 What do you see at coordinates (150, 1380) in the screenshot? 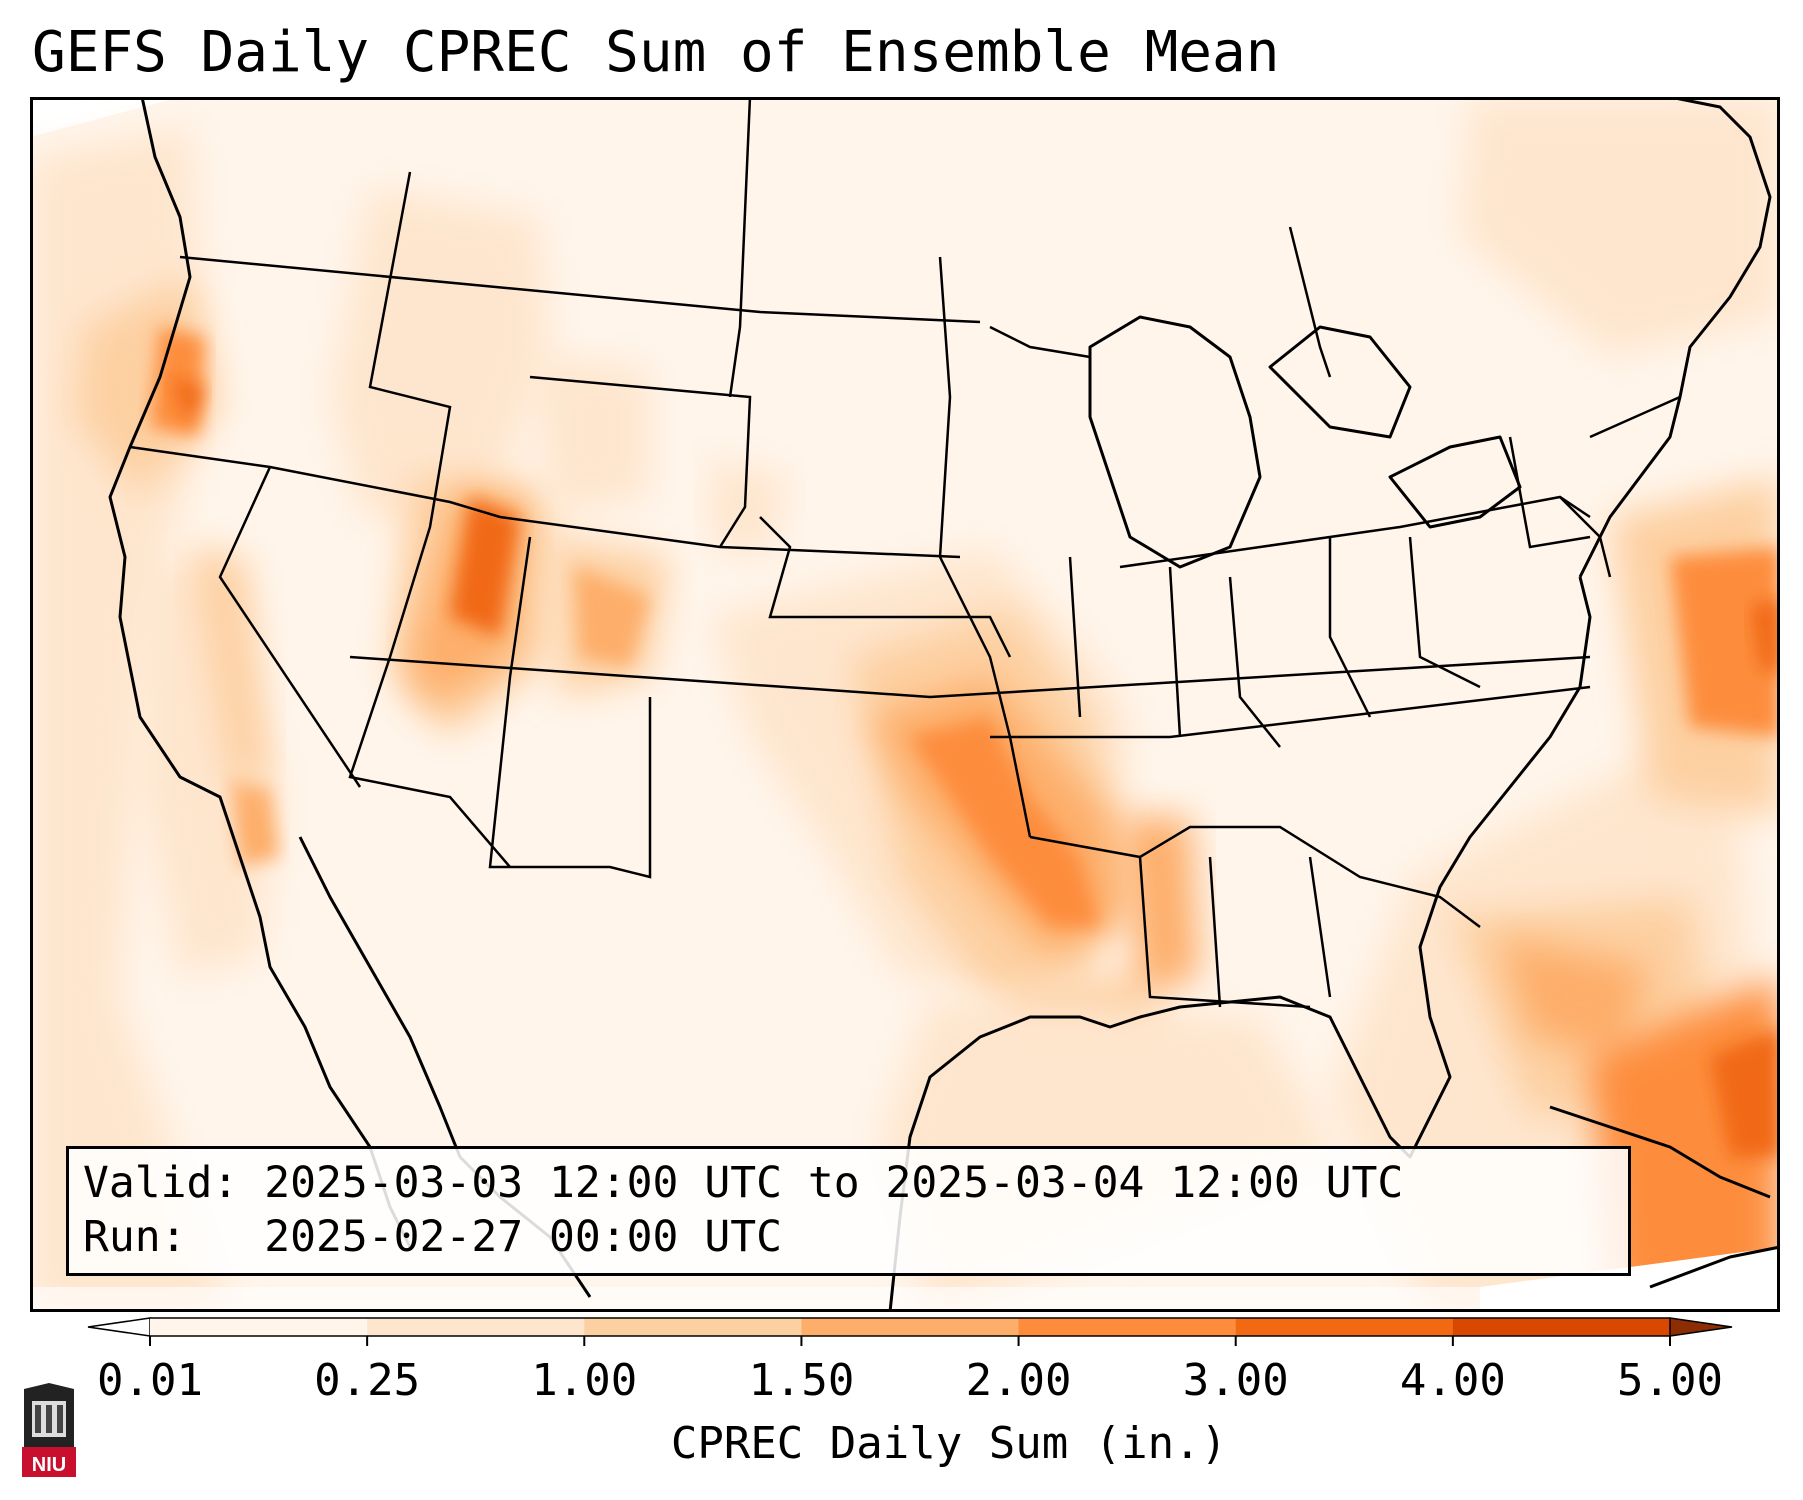
I see `colorbar-tick-label: 0.01` at bounding box center [150, 1380].